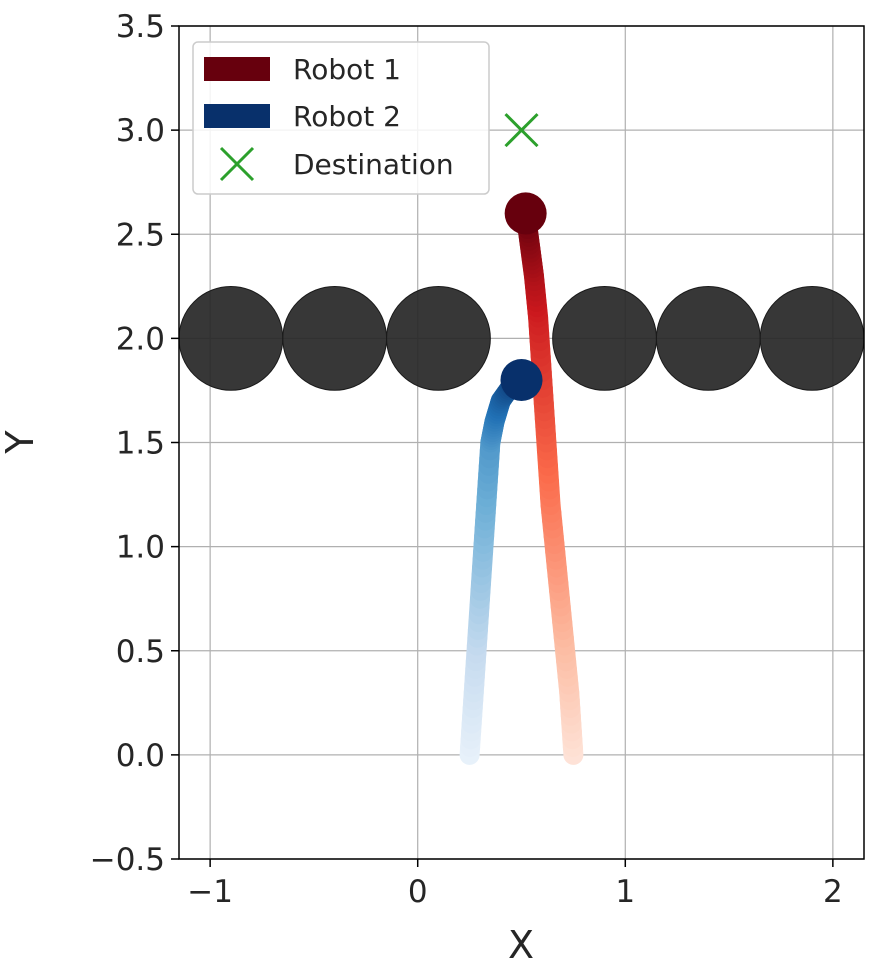 This screenshot has height=969, width=885. Describe the element at coordinates (347, 69) in the screenshot. I see `legend-label-robot-1: Robot 1` at that location.